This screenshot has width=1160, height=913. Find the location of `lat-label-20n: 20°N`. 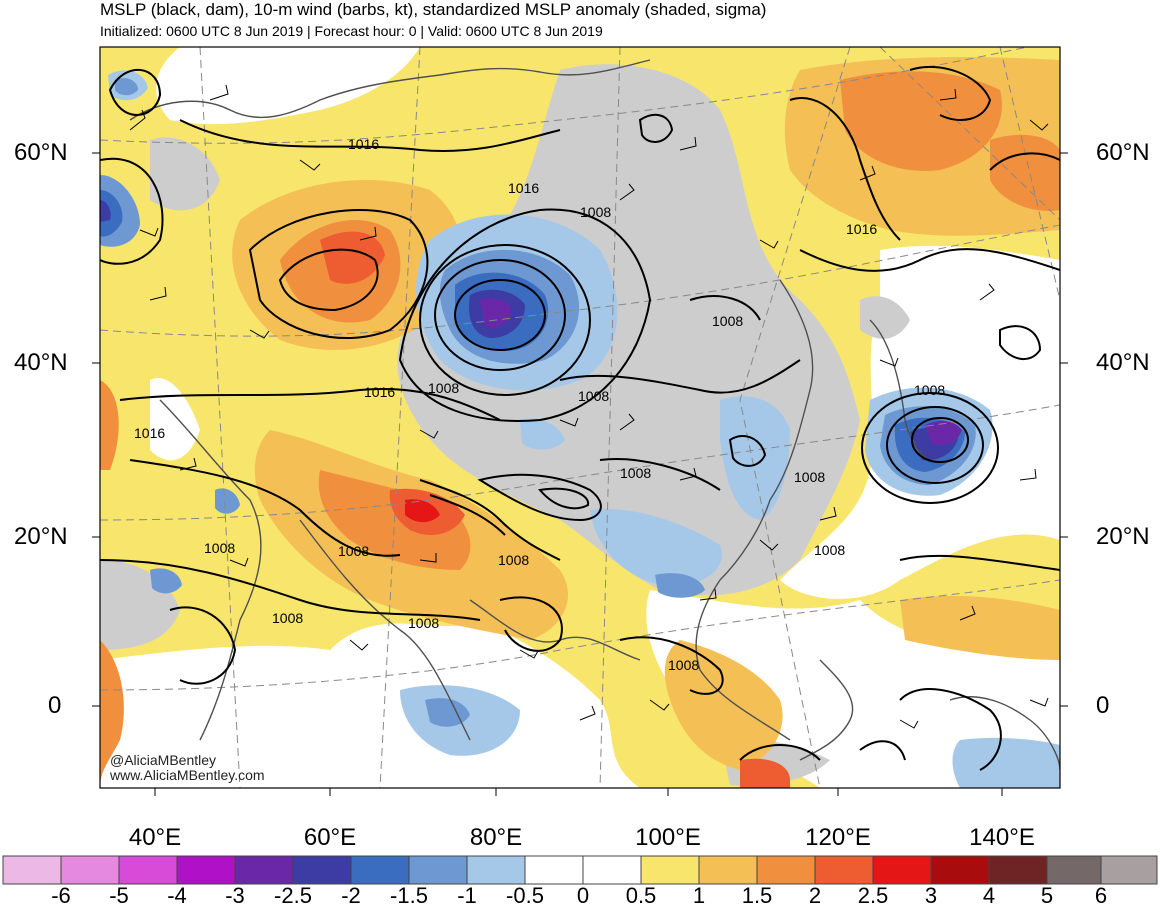

lat-label-20n: 20°N is located at coordinates (41, 536).